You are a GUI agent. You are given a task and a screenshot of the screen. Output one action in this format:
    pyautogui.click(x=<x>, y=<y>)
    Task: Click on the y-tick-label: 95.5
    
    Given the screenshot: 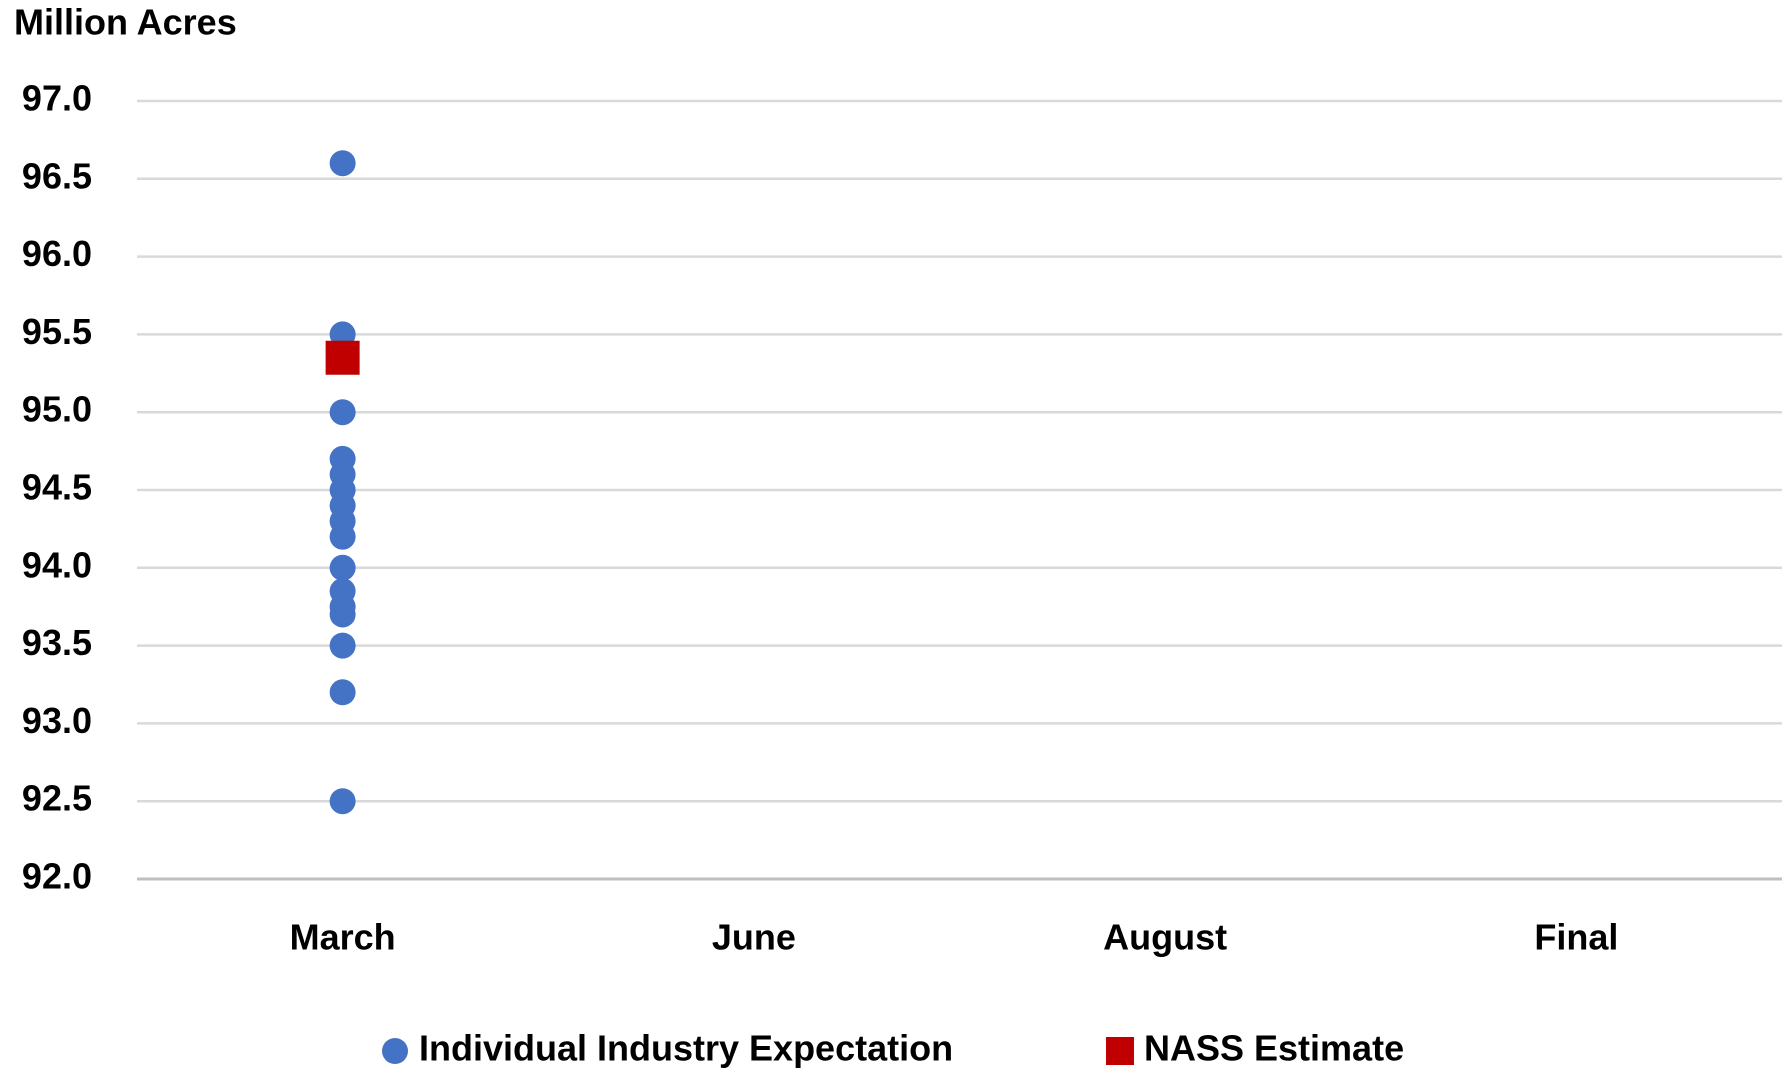 What is the action you would take?
    pyautogui.click(x=57, y=331)
    